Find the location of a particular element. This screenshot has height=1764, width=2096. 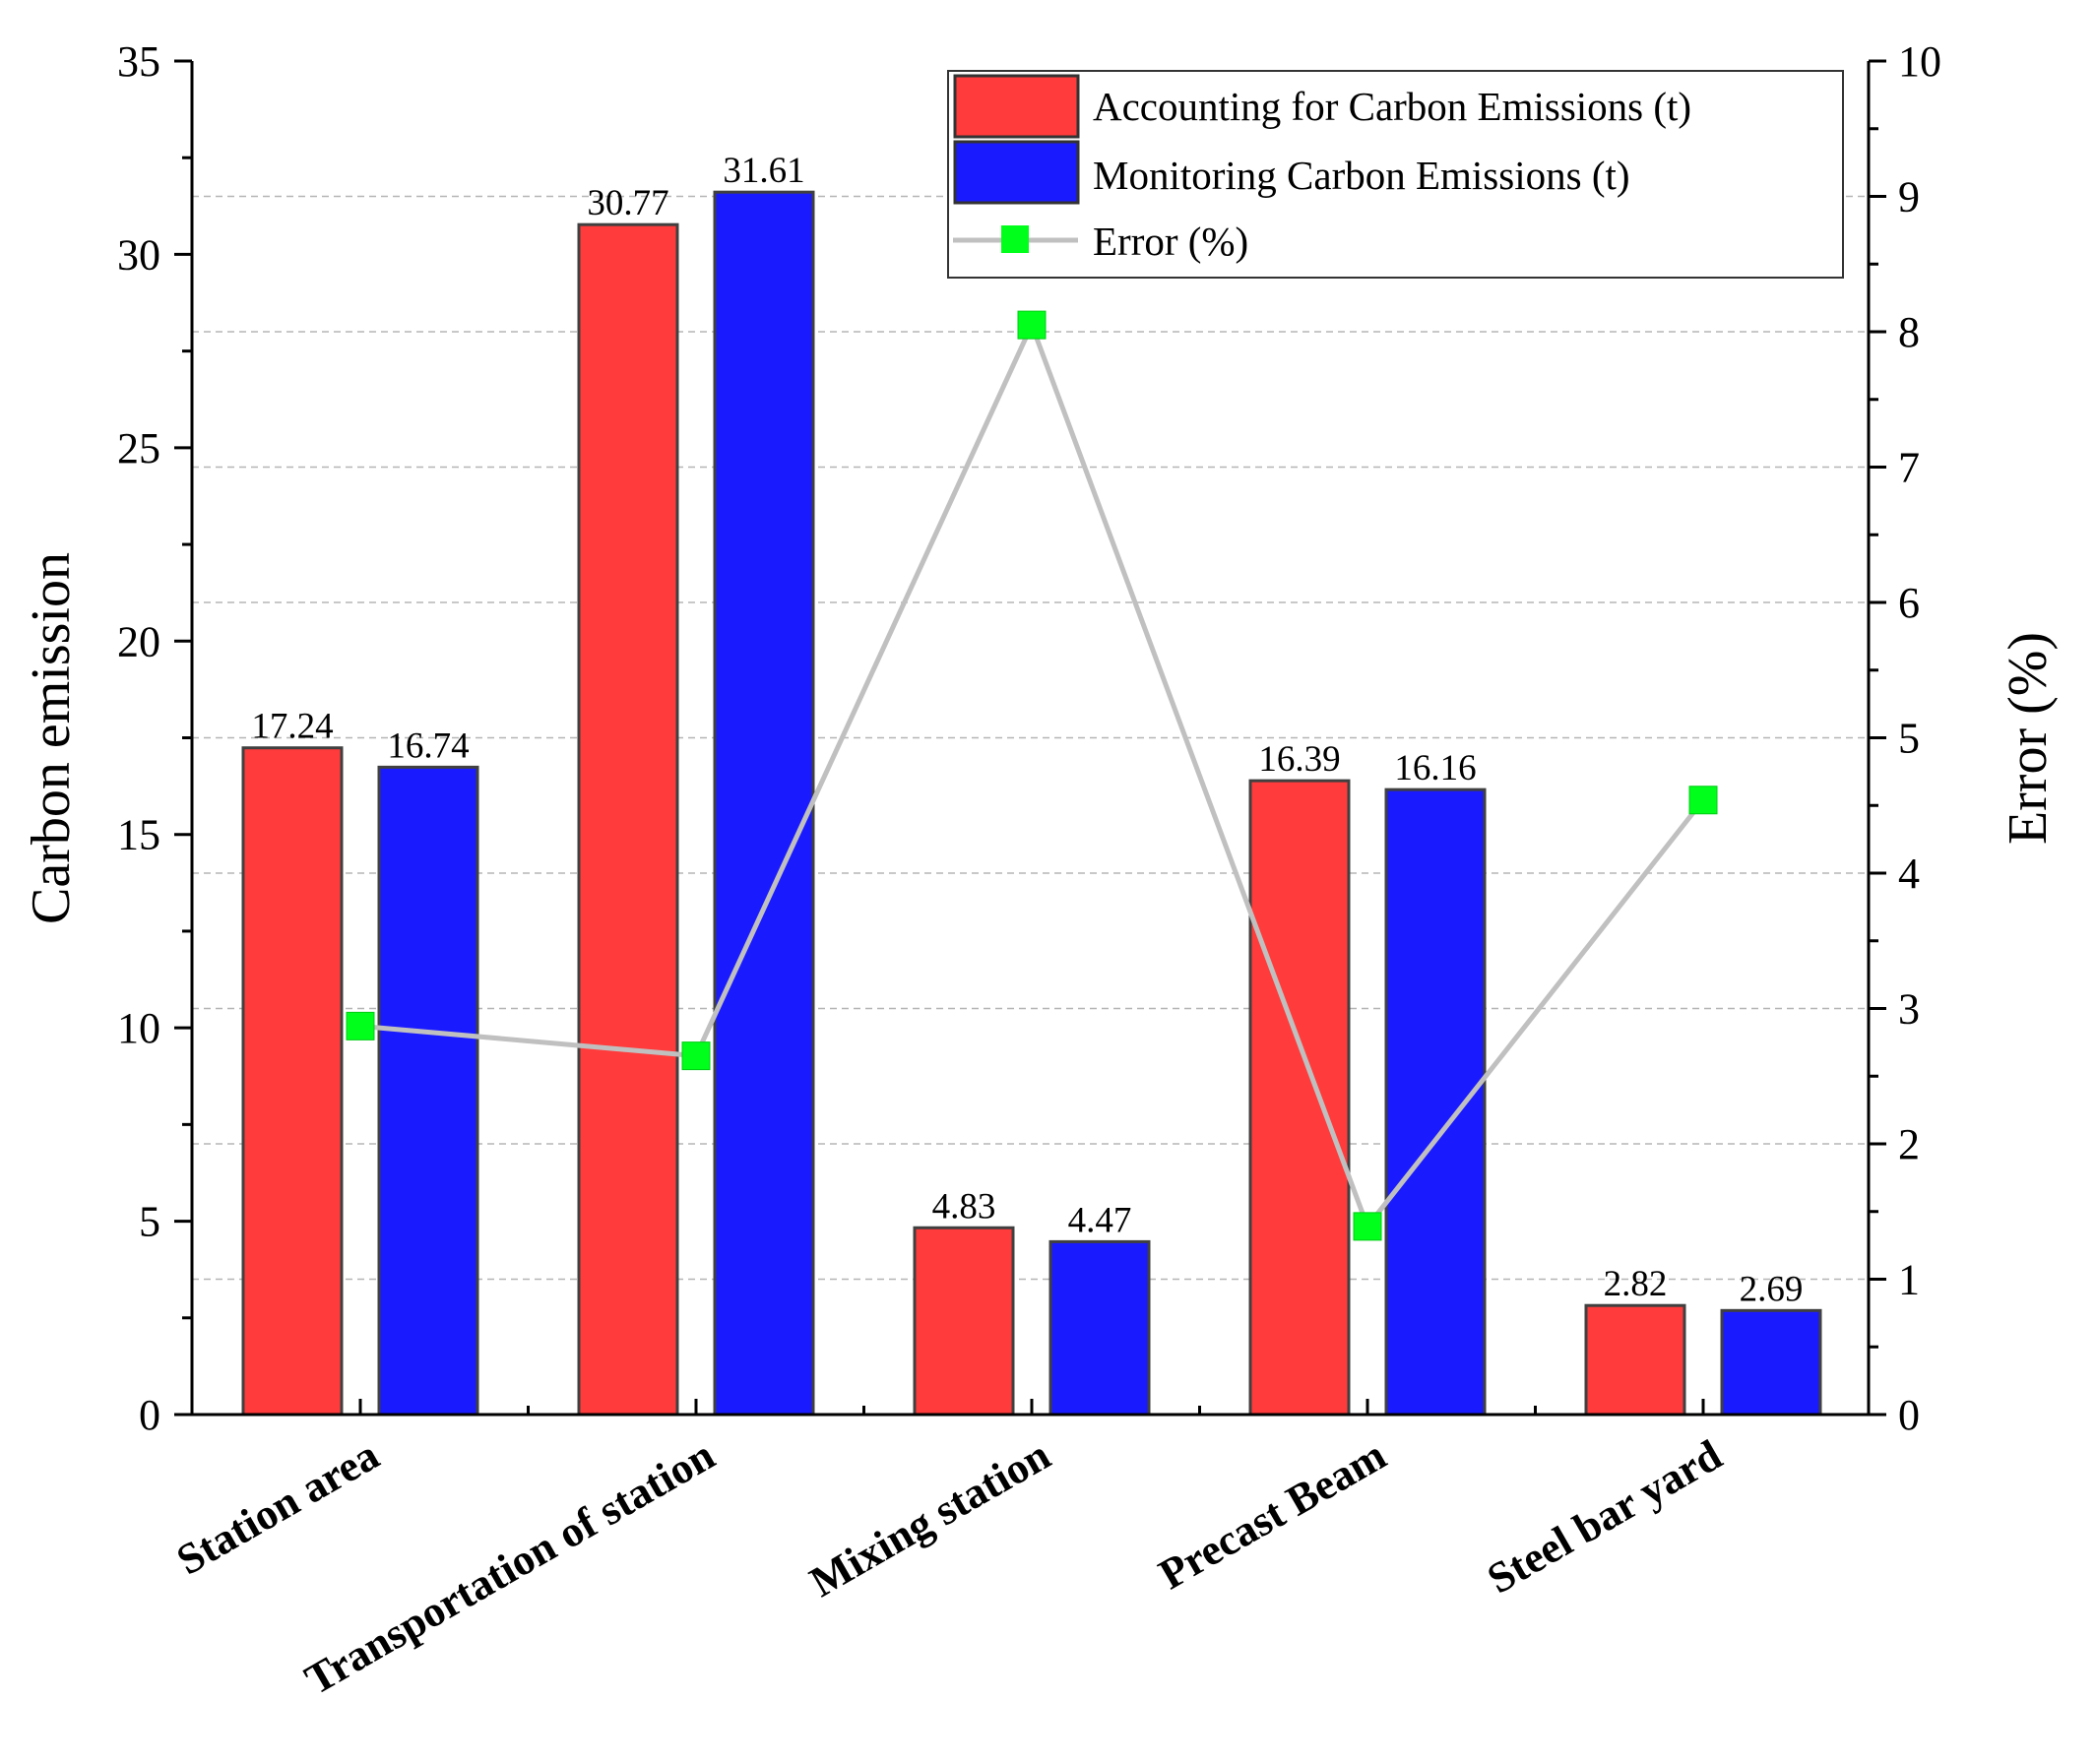

y2-tick-label: 10 is located at coordinates (1919, 61).